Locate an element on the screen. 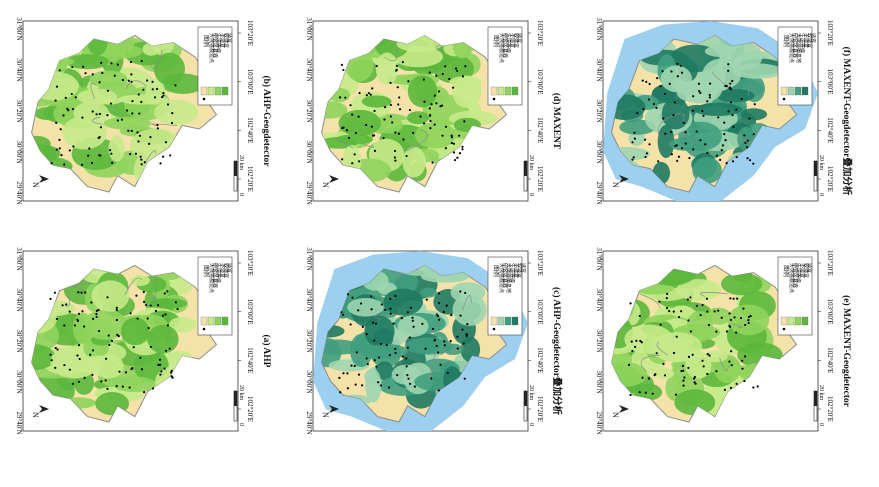  legend-item: 不适宜 is located at coordinates (515, 270).